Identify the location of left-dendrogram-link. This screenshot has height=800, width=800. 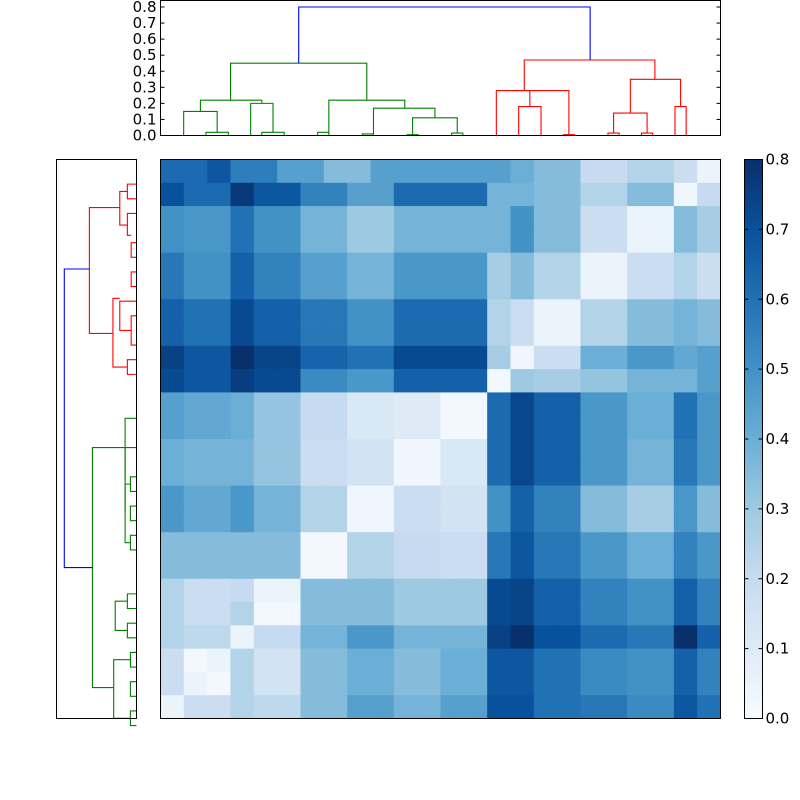
(131, 224).